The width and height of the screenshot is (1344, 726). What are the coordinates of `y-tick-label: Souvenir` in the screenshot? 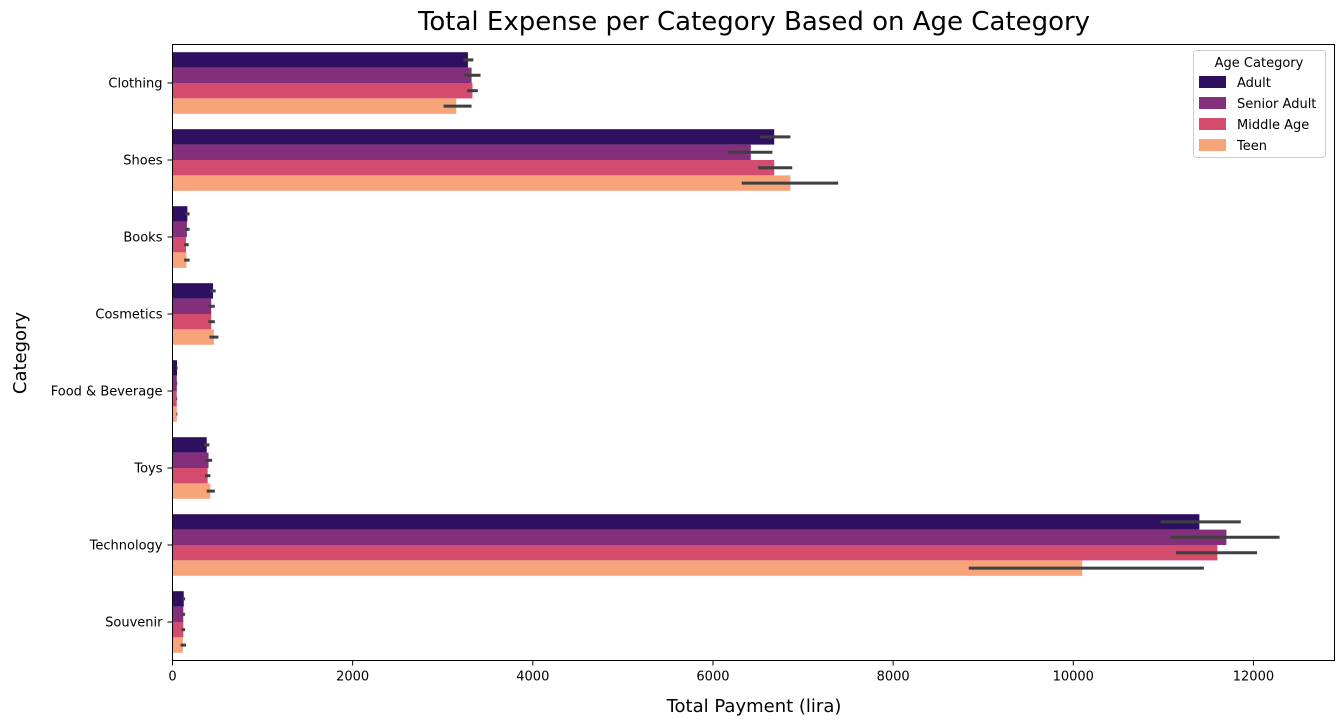 It's located at (134, 623).